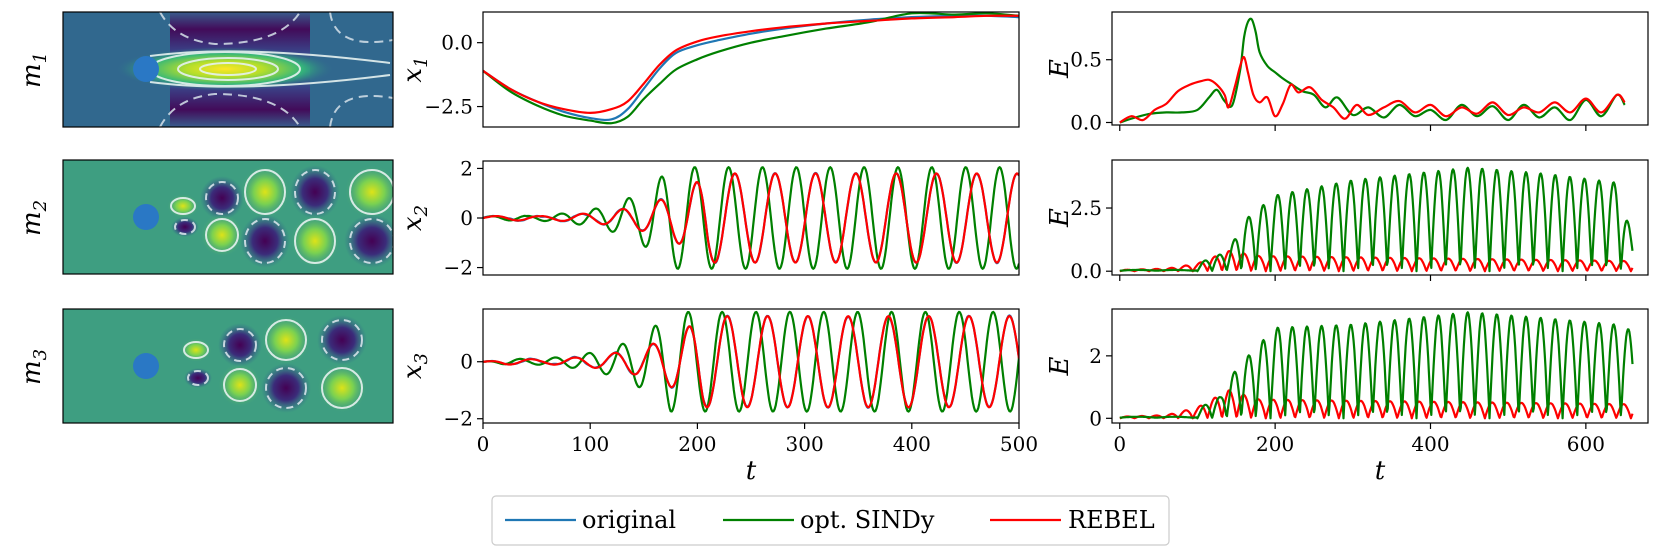 The height and width of the screenshot is (556, 1661). I want to click on panel-E2: 2.5 0.0 E, so click(1347, 221).